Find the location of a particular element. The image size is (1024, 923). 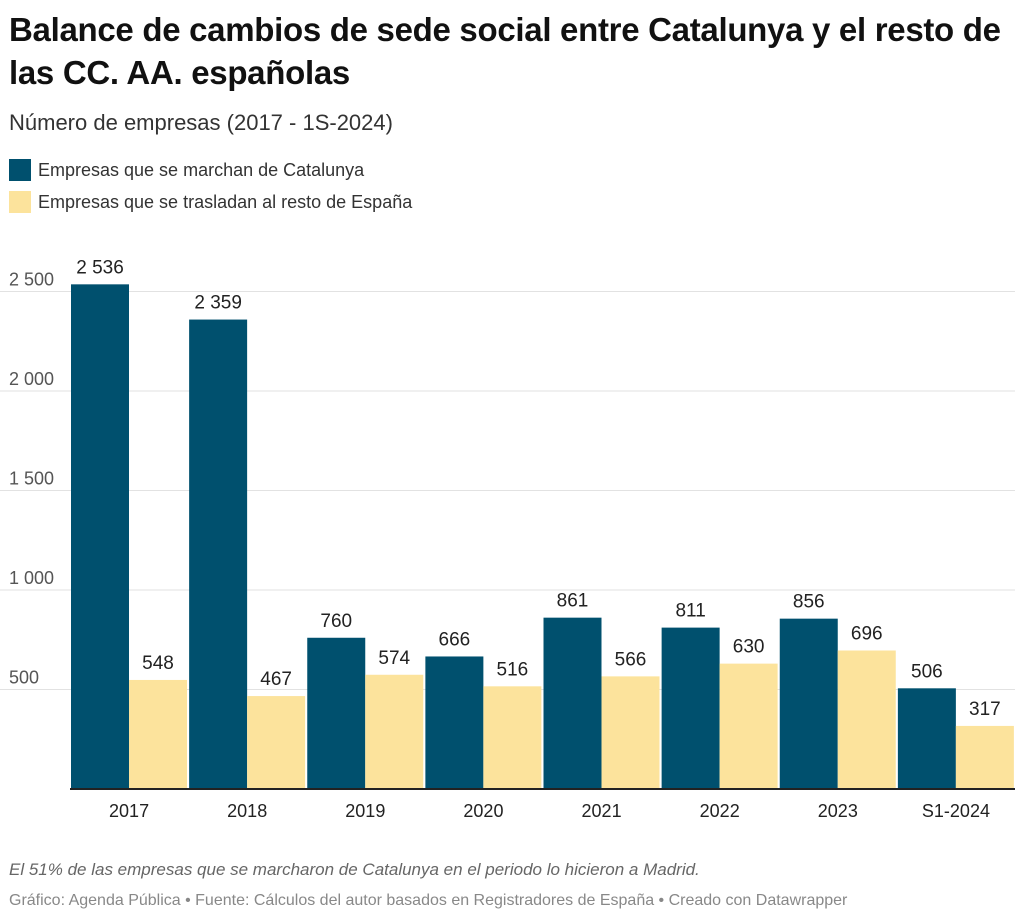

data-label-outflow: 2 359 is located at coordinates (218, 303).